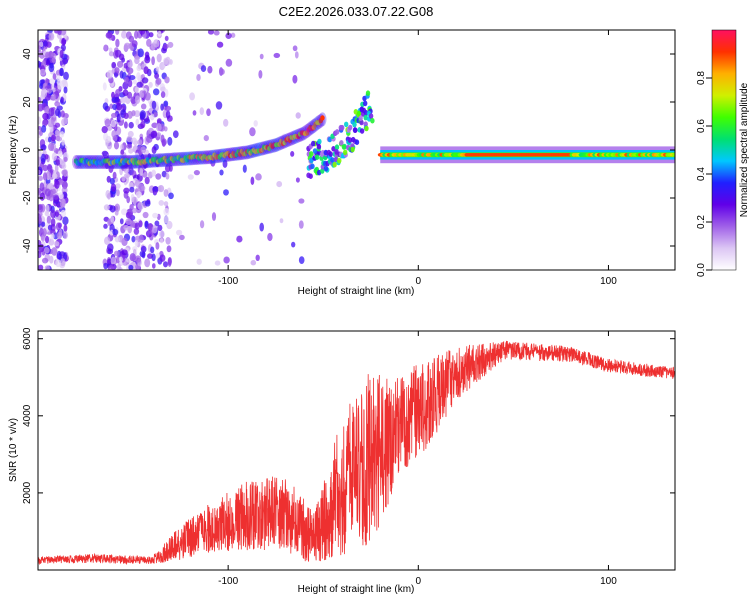 This screenshot has height=600, width=750. Describe the element at coordinates (701, 270) in the screenshot. I see `colorbar-tick-label: 0.0` at that location.